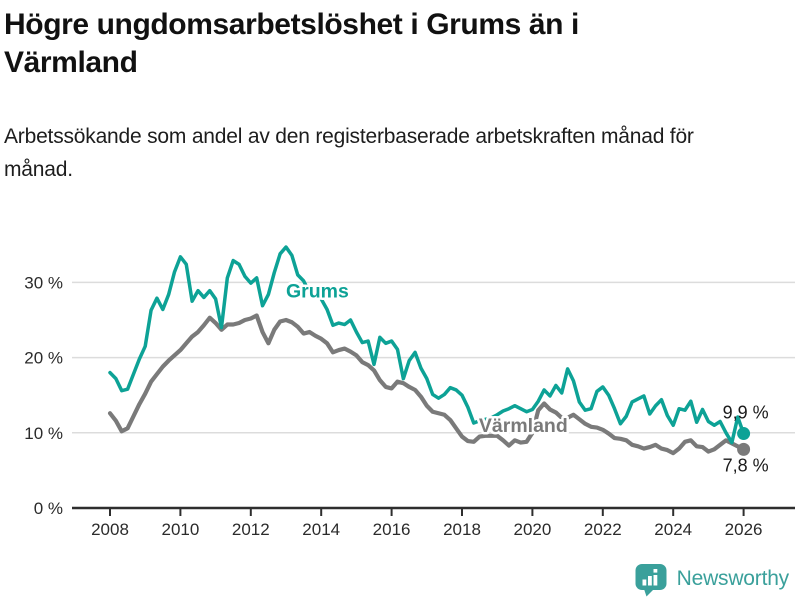 The image size is (800, 600). I want to click on end-value-label-värmland: 7,8 %, so click(746, 465).